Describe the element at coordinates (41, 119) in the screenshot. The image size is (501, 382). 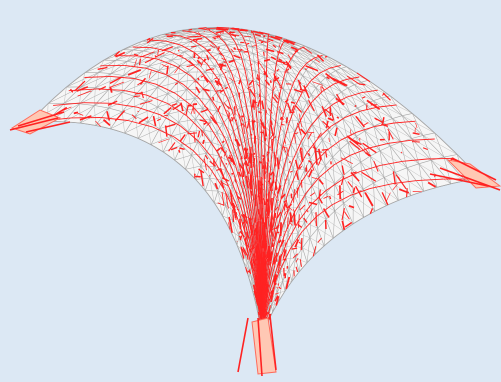
I see `support-rod` at that location.